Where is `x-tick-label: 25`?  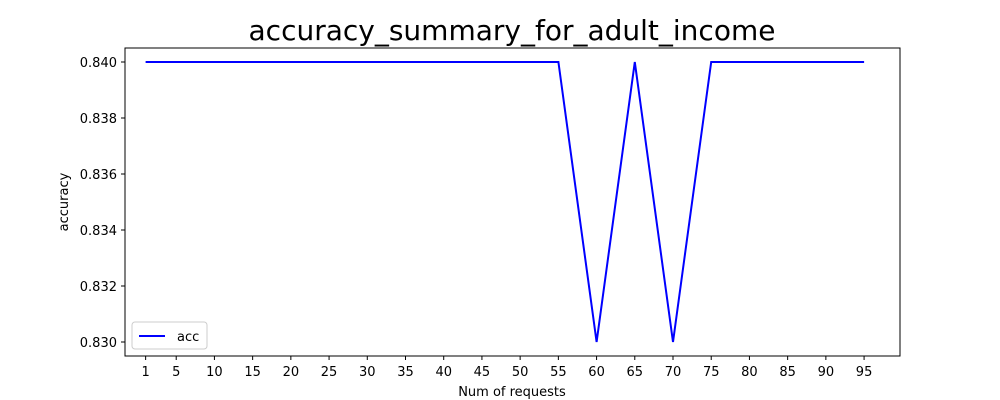
x-tick-label: 25 is located at coordinates (329, 372).